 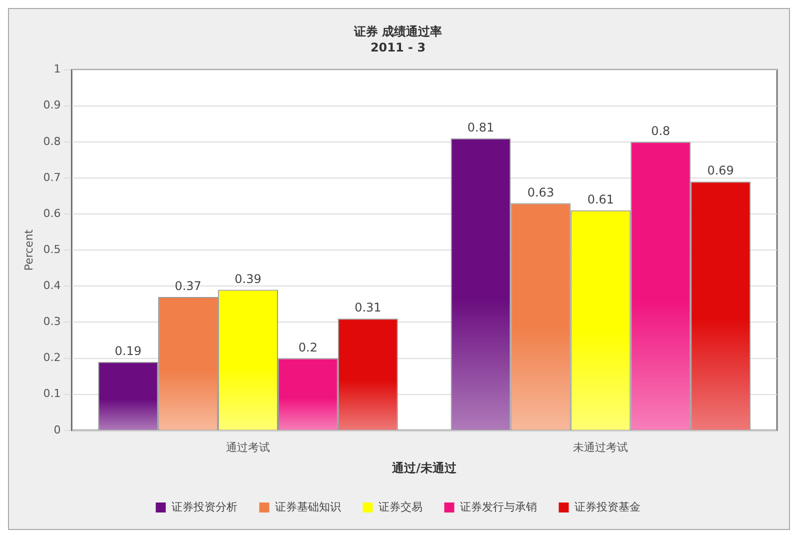 What do you see at coordinates (204, 507) in the screenshot?
I see `legend-label: 证券投资分析` at bounding box center [204, 507].